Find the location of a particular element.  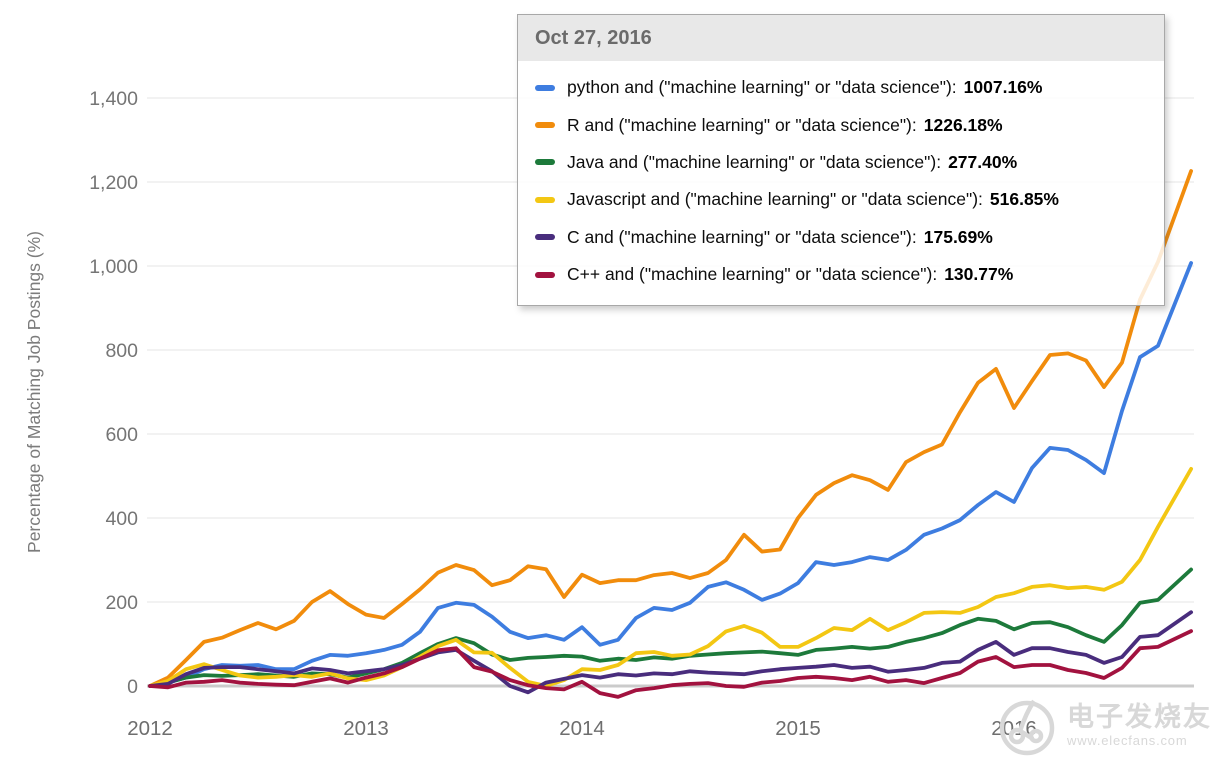

y-tick-label: 0 is located at coordinates (132, 687).